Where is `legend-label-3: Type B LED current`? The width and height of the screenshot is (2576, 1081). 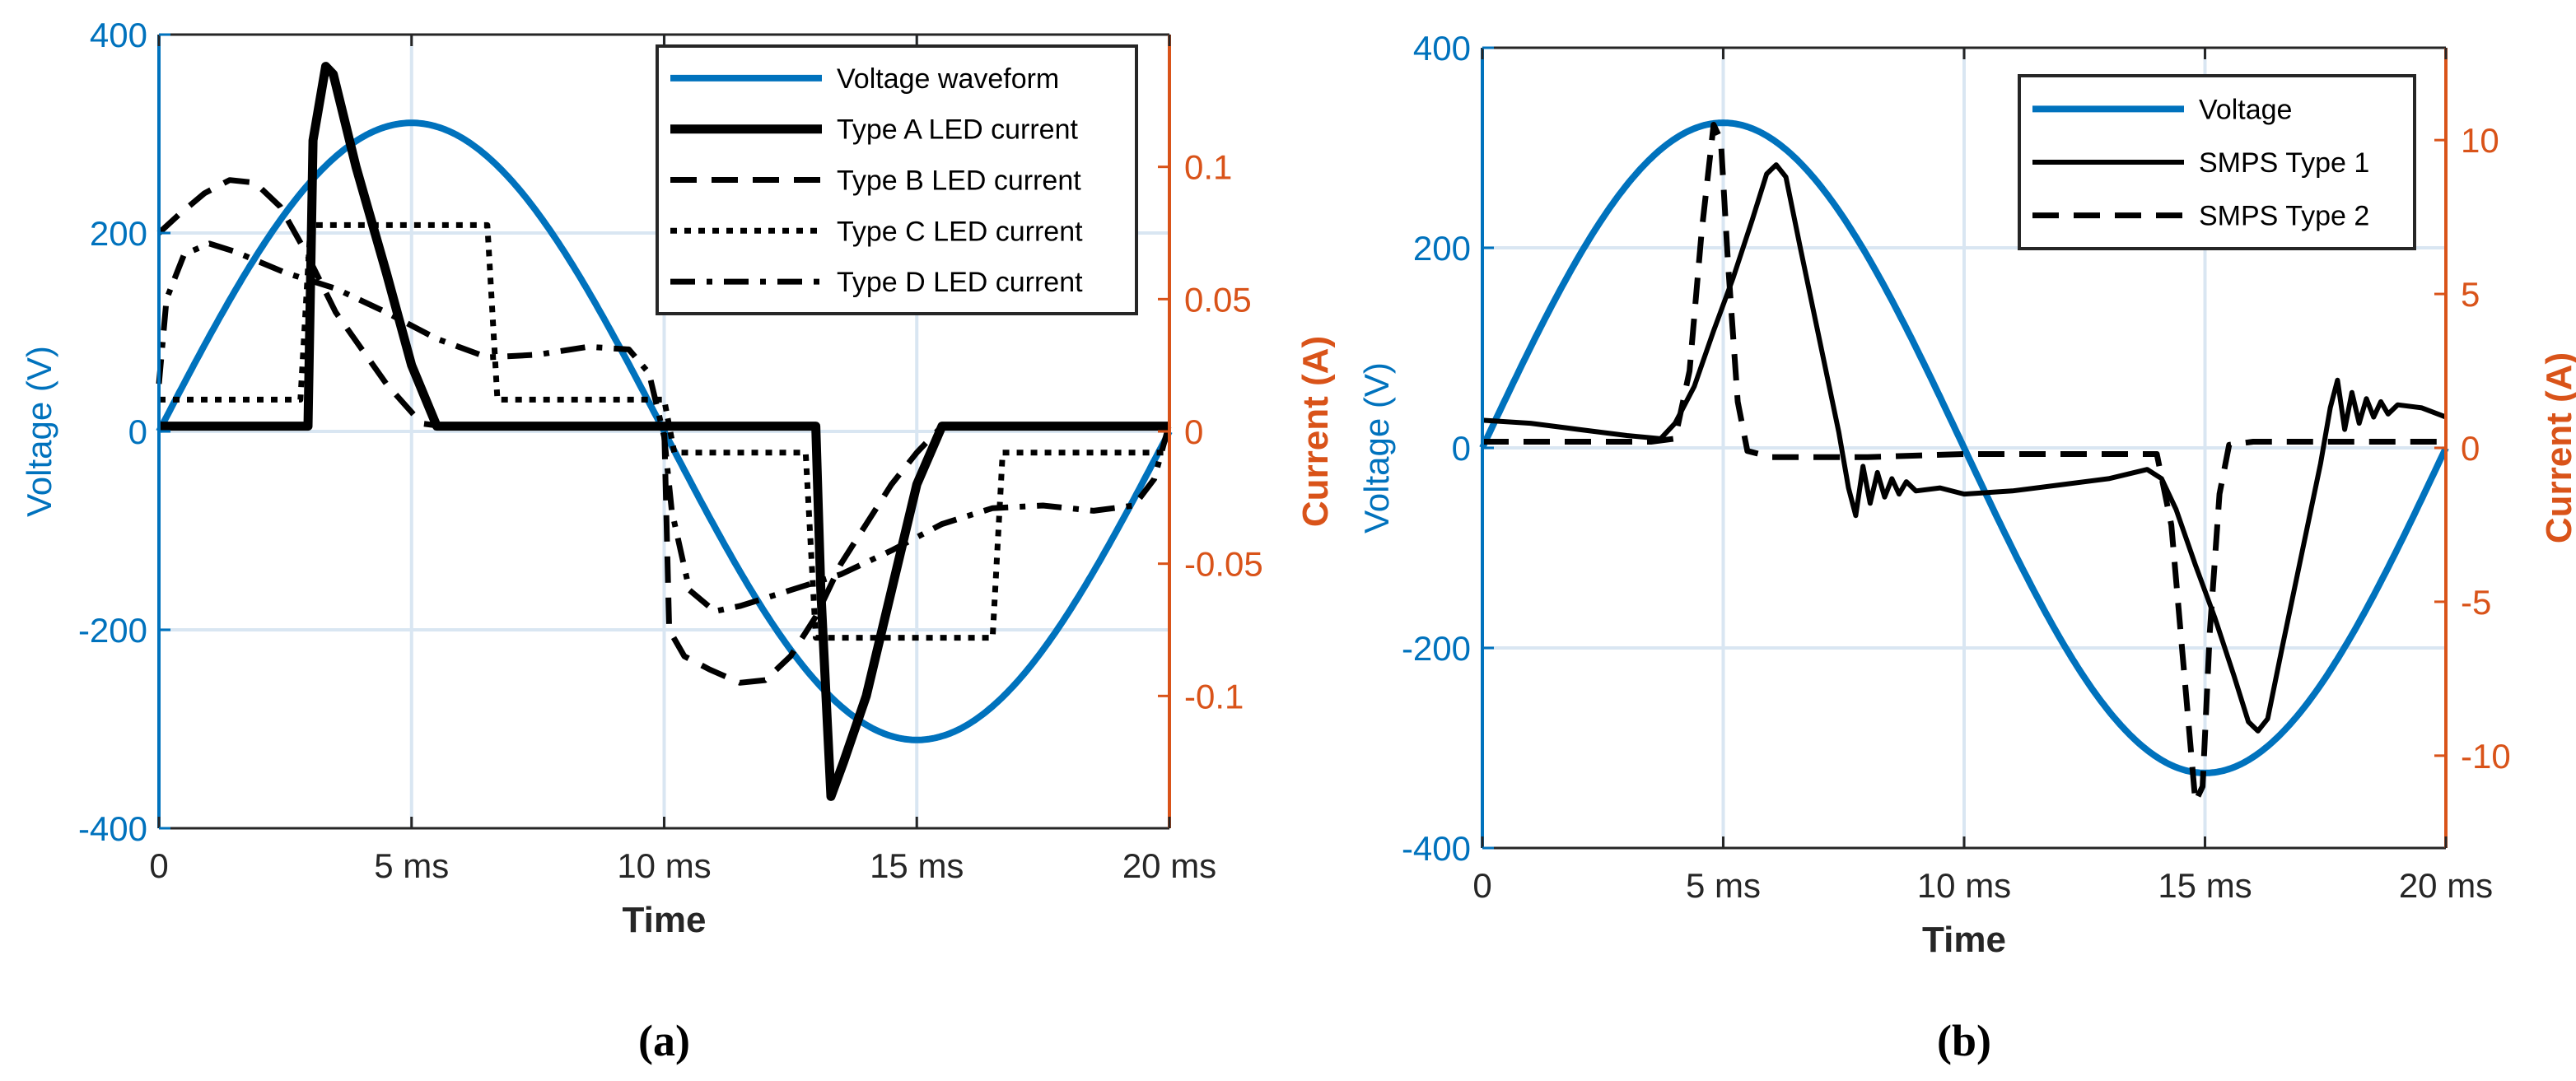 legend-label-3: Type B LED current is located at coordinates (959, 181).